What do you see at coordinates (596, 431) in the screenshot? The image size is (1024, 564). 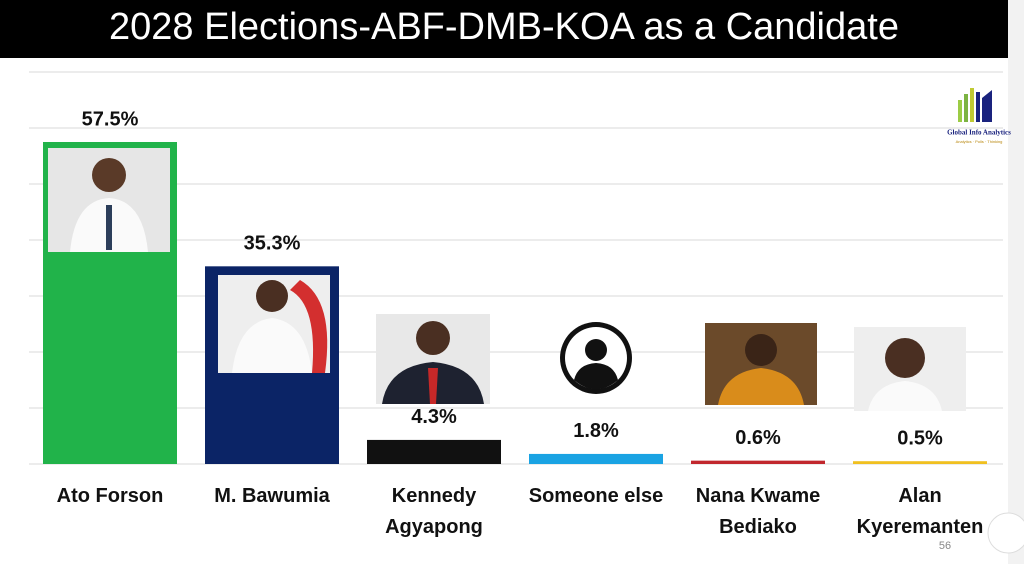 I see `value-label: 1.8%` at bounding box center [596, 431].